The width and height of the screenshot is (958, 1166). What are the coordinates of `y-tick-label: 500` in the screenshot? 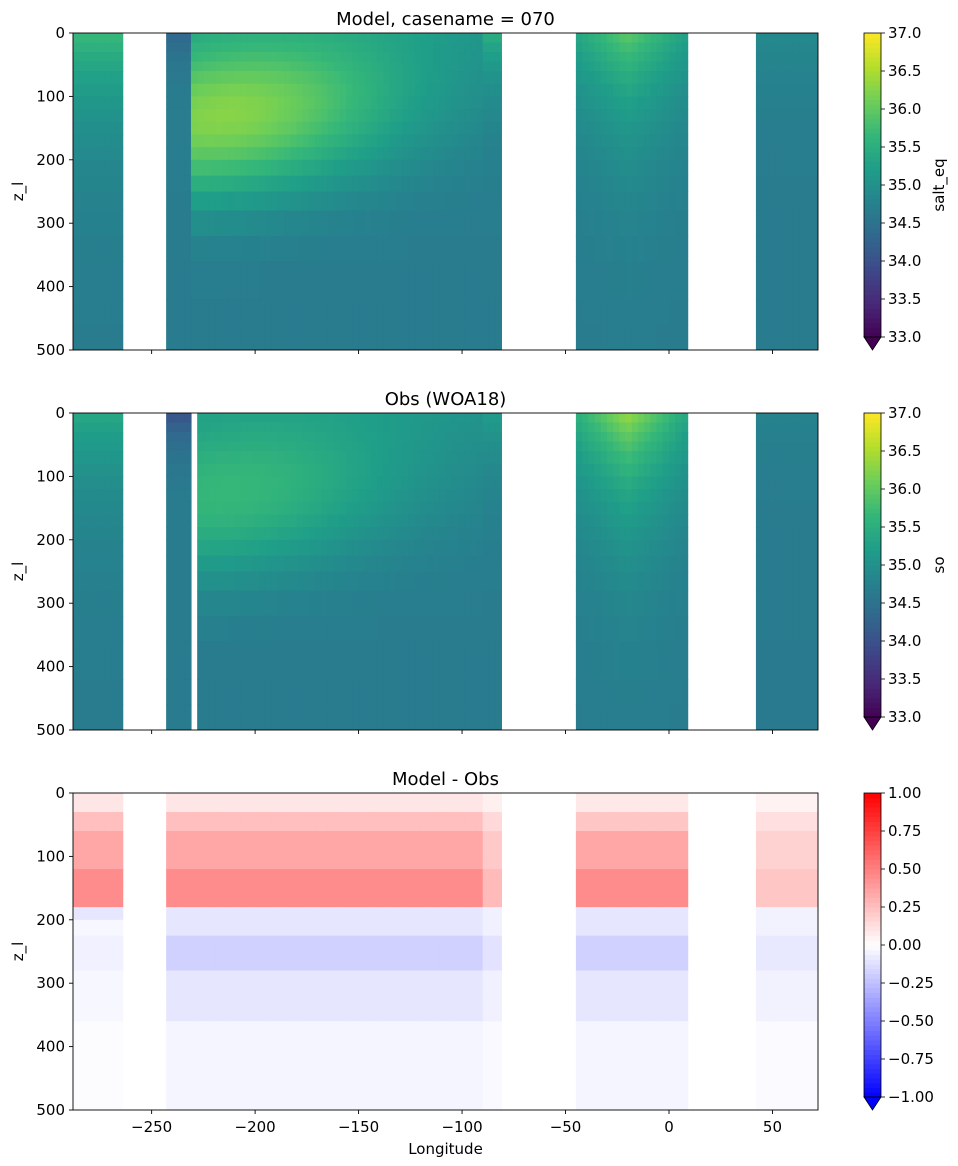 It's located at (50, 350).